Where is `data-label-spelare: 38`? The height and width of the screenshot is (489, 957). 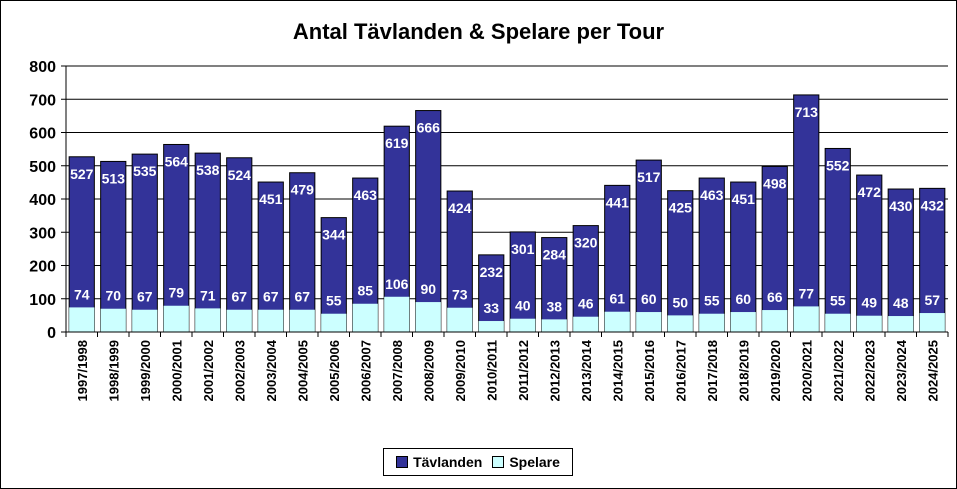 data-label-spelare: 38 is located at coordinates (554, 306).